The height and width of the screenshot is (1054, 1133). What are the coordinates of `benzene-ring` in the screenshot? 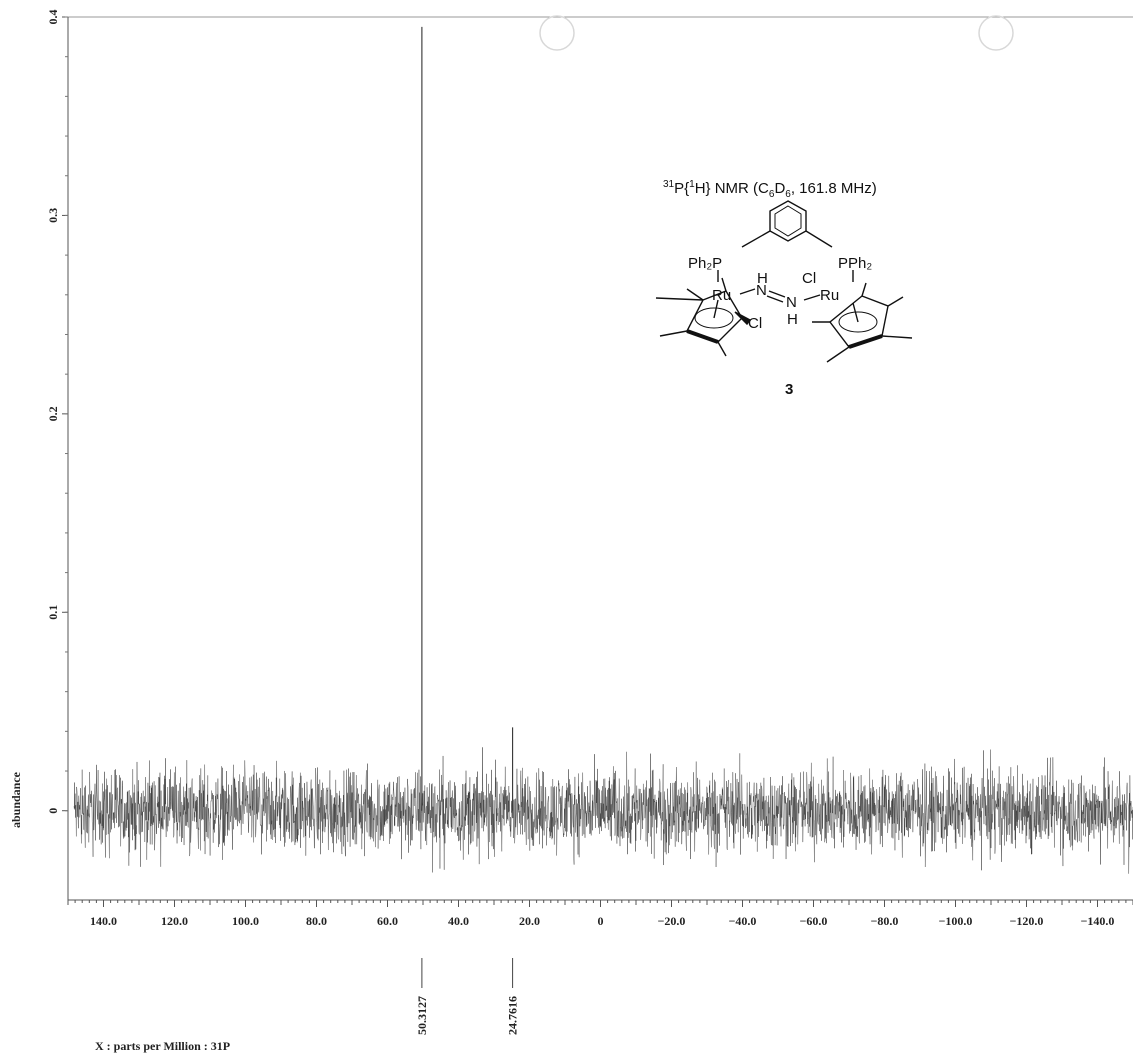 It's located at (788, 221).